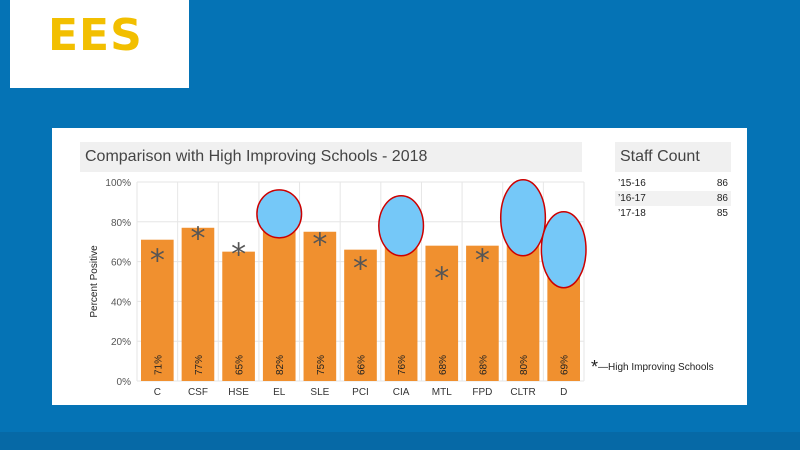  I want to click on x-tick-label: C, so click(157, 392).